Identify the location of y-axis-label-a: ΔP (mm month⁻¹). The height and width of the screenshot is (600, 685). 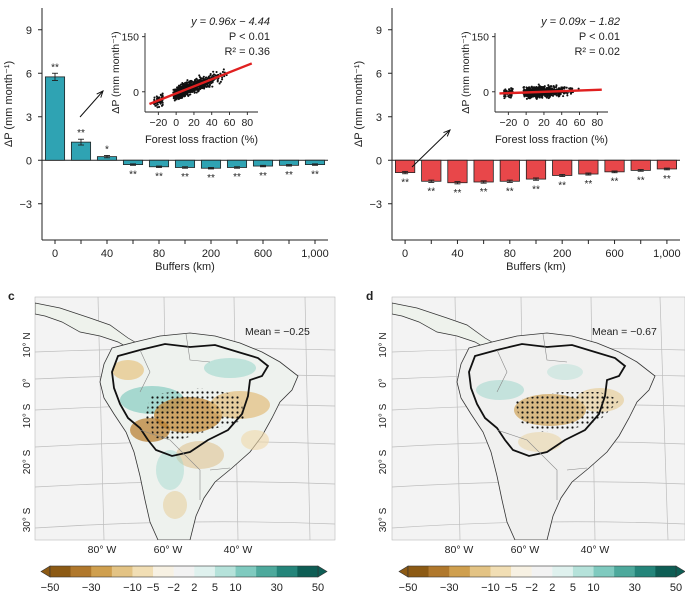
(9, 104).